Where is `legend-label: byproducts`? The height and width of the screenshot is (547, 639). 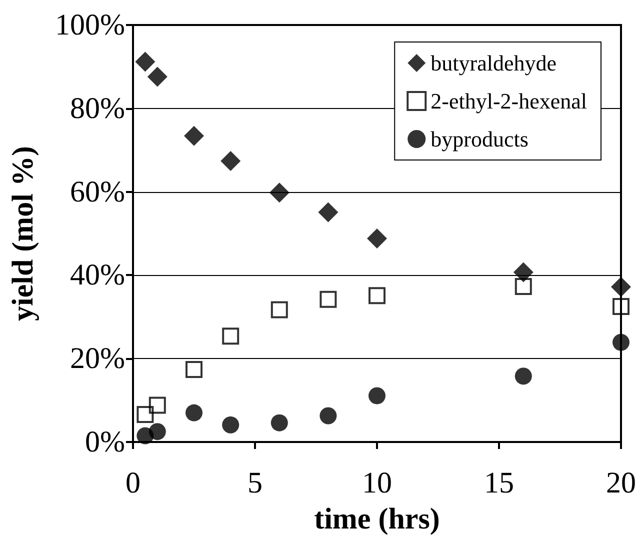 legend-label: byproducts is located at coordinates (479, 139).